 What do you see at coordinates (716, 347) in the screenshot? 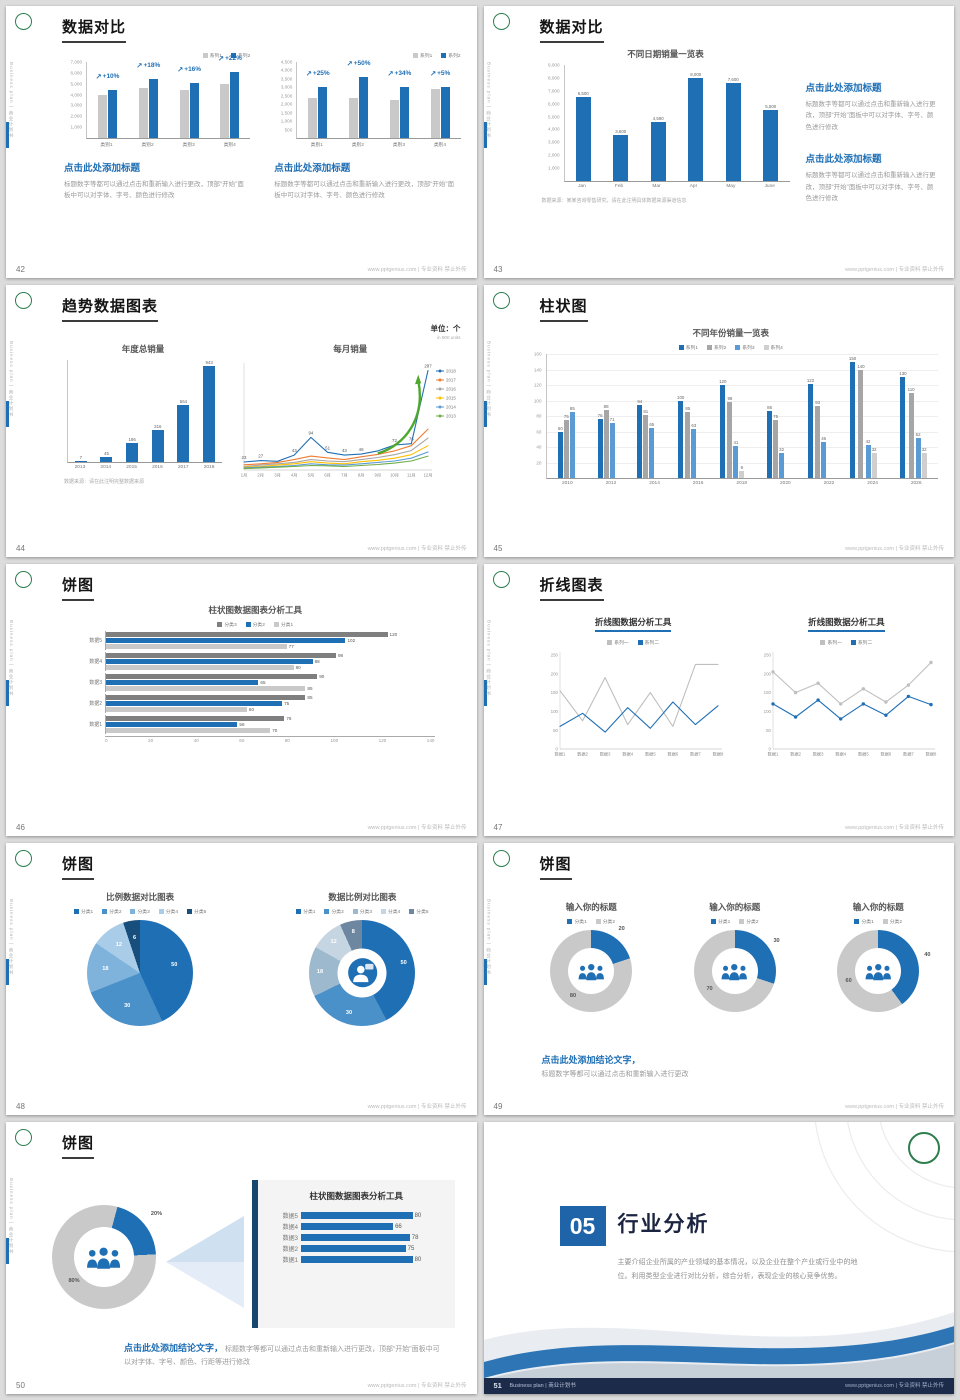
I see `legend-item: 系列2` at bounding box center [716, 347].